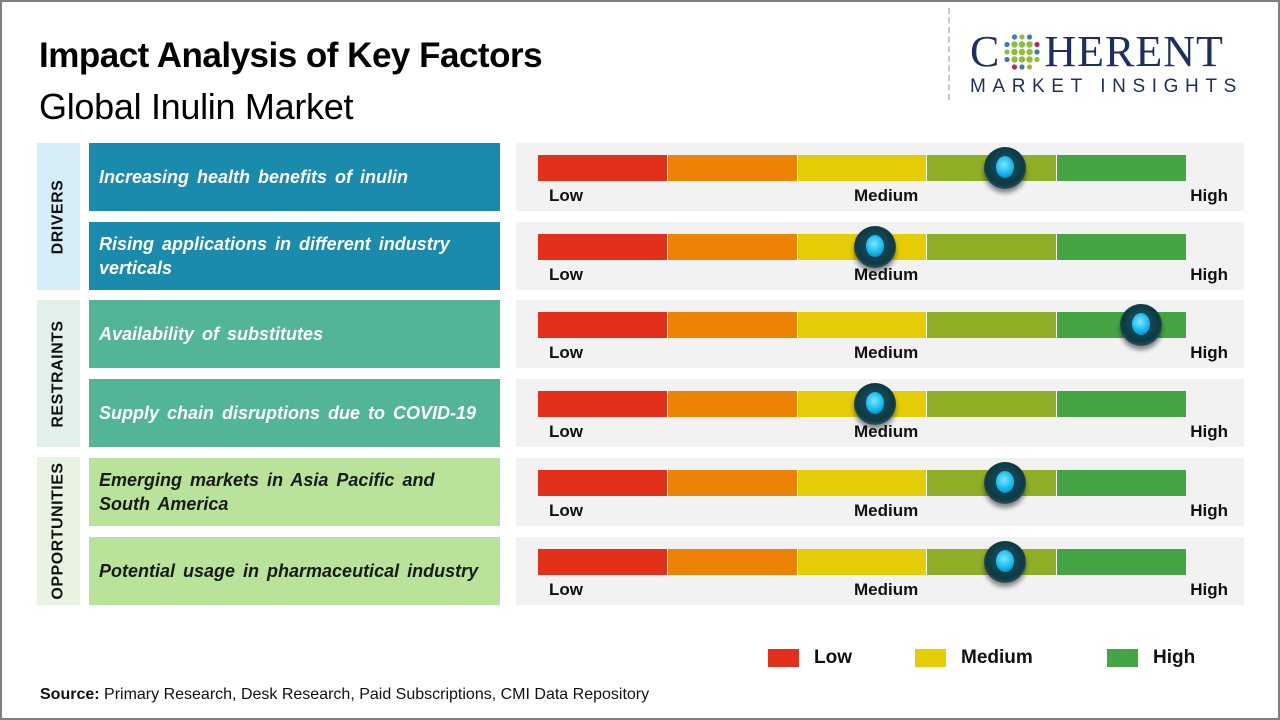 This screenshot has height=720, width=1280. I want to click on factor-label: Increasing health benefits of inulin, so click(294, 177).